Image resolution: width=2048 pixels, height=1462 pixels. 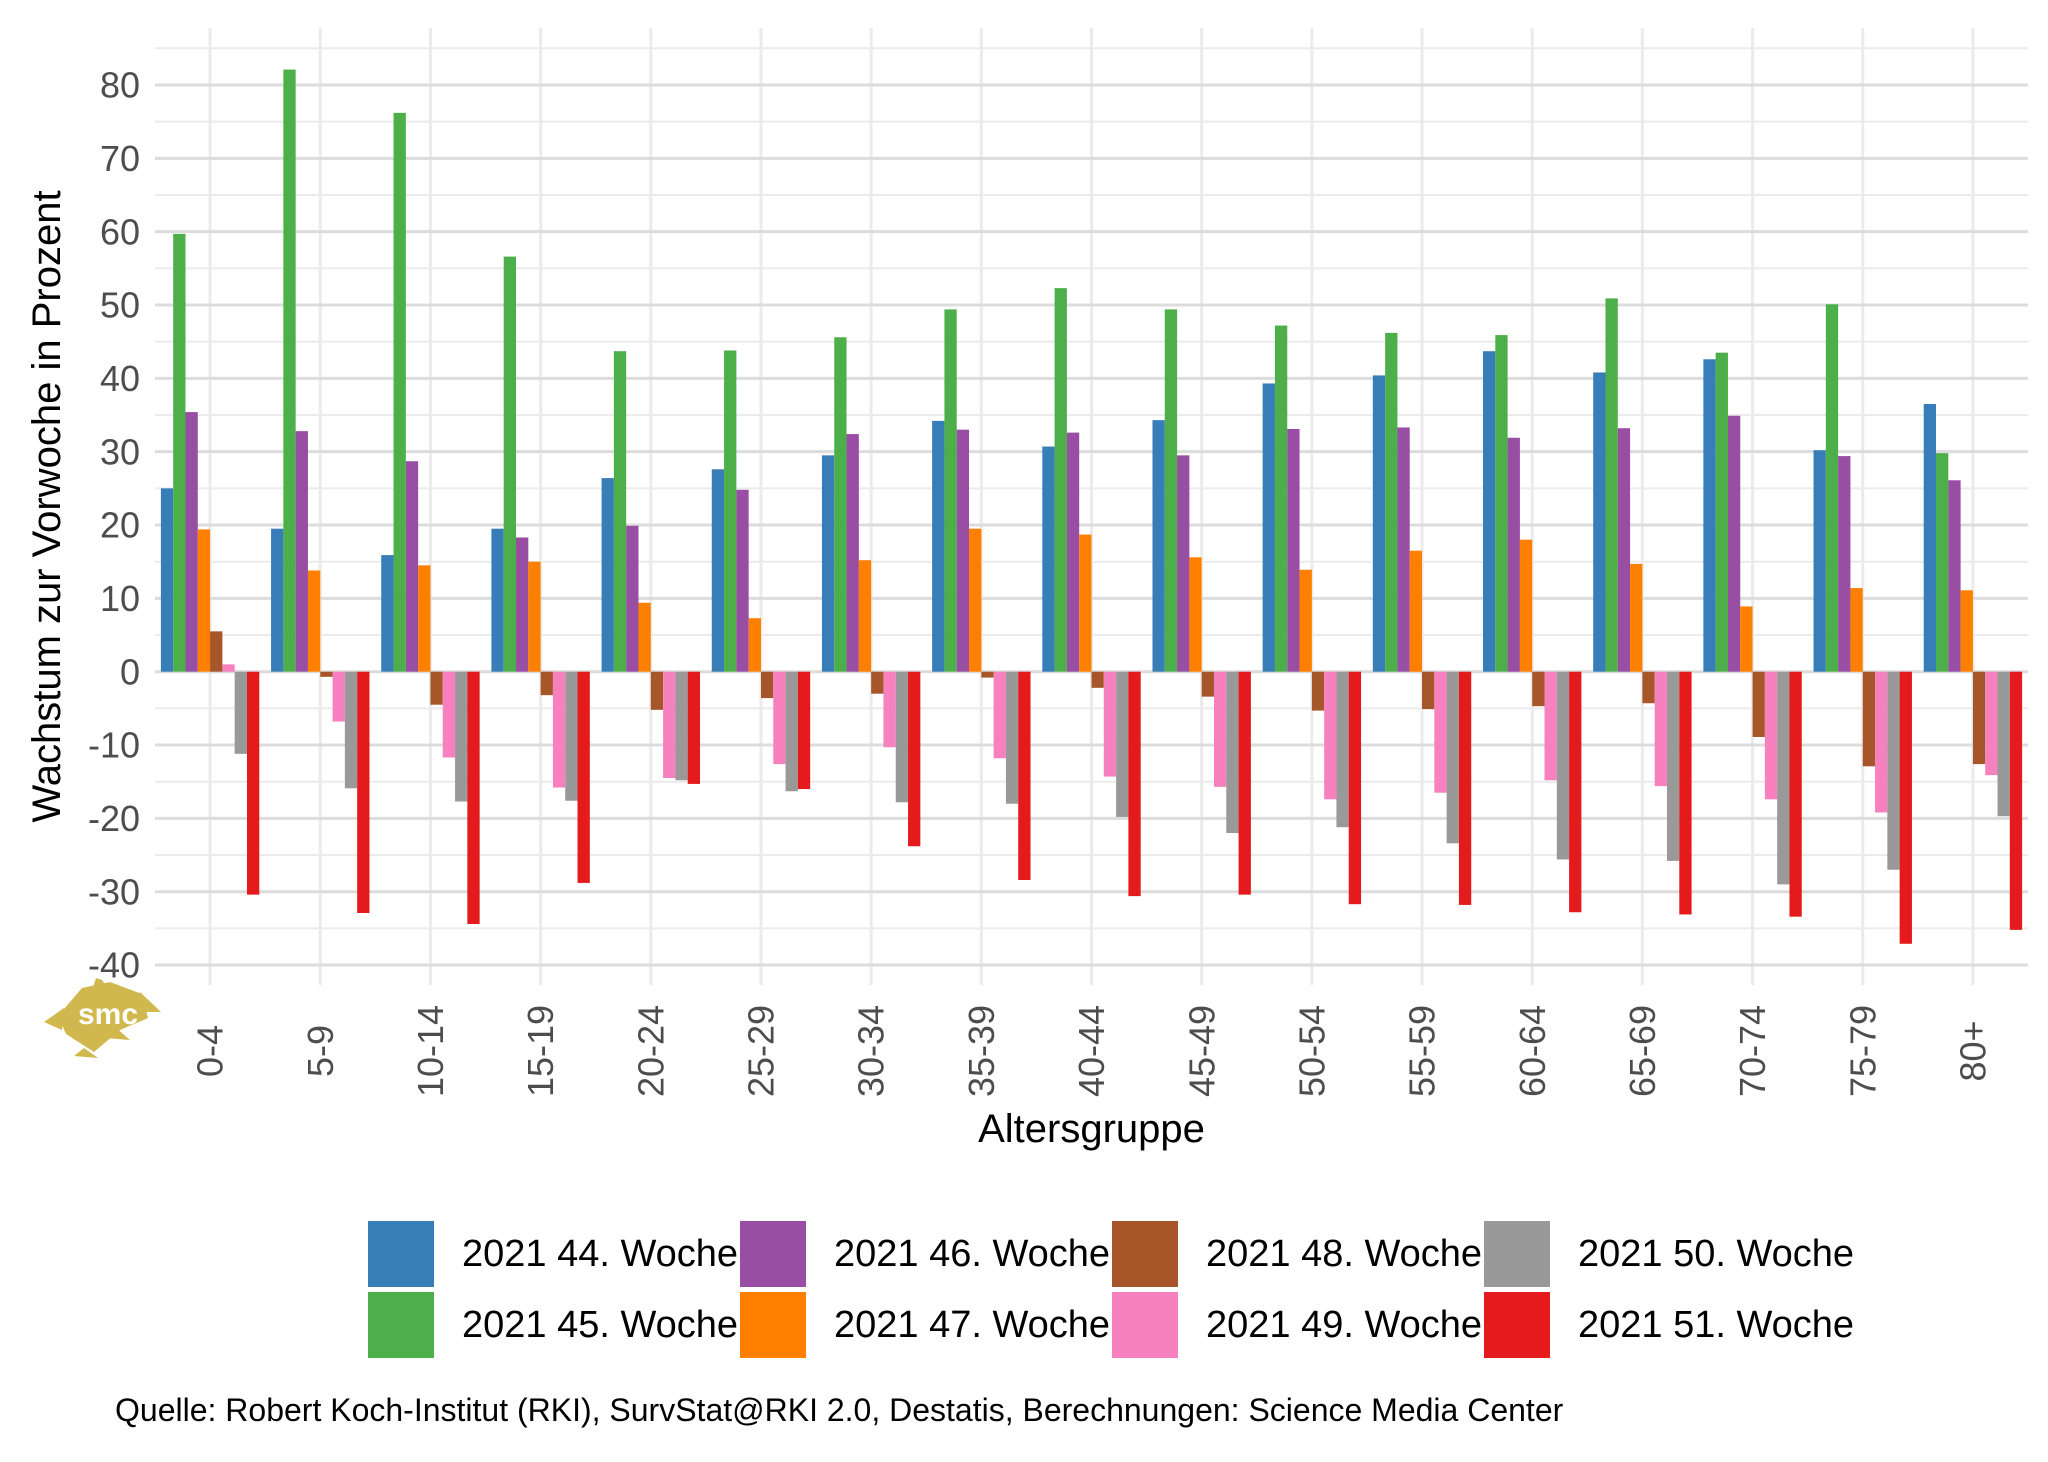 I want to click on x-tick-label-15-19: 15-19, so click(x=540, y=1051).